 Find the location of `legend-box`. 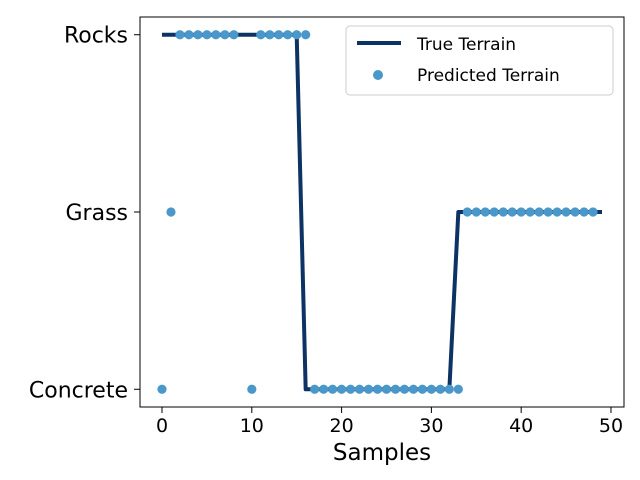

legend-box is located at coordinates (479, 60).